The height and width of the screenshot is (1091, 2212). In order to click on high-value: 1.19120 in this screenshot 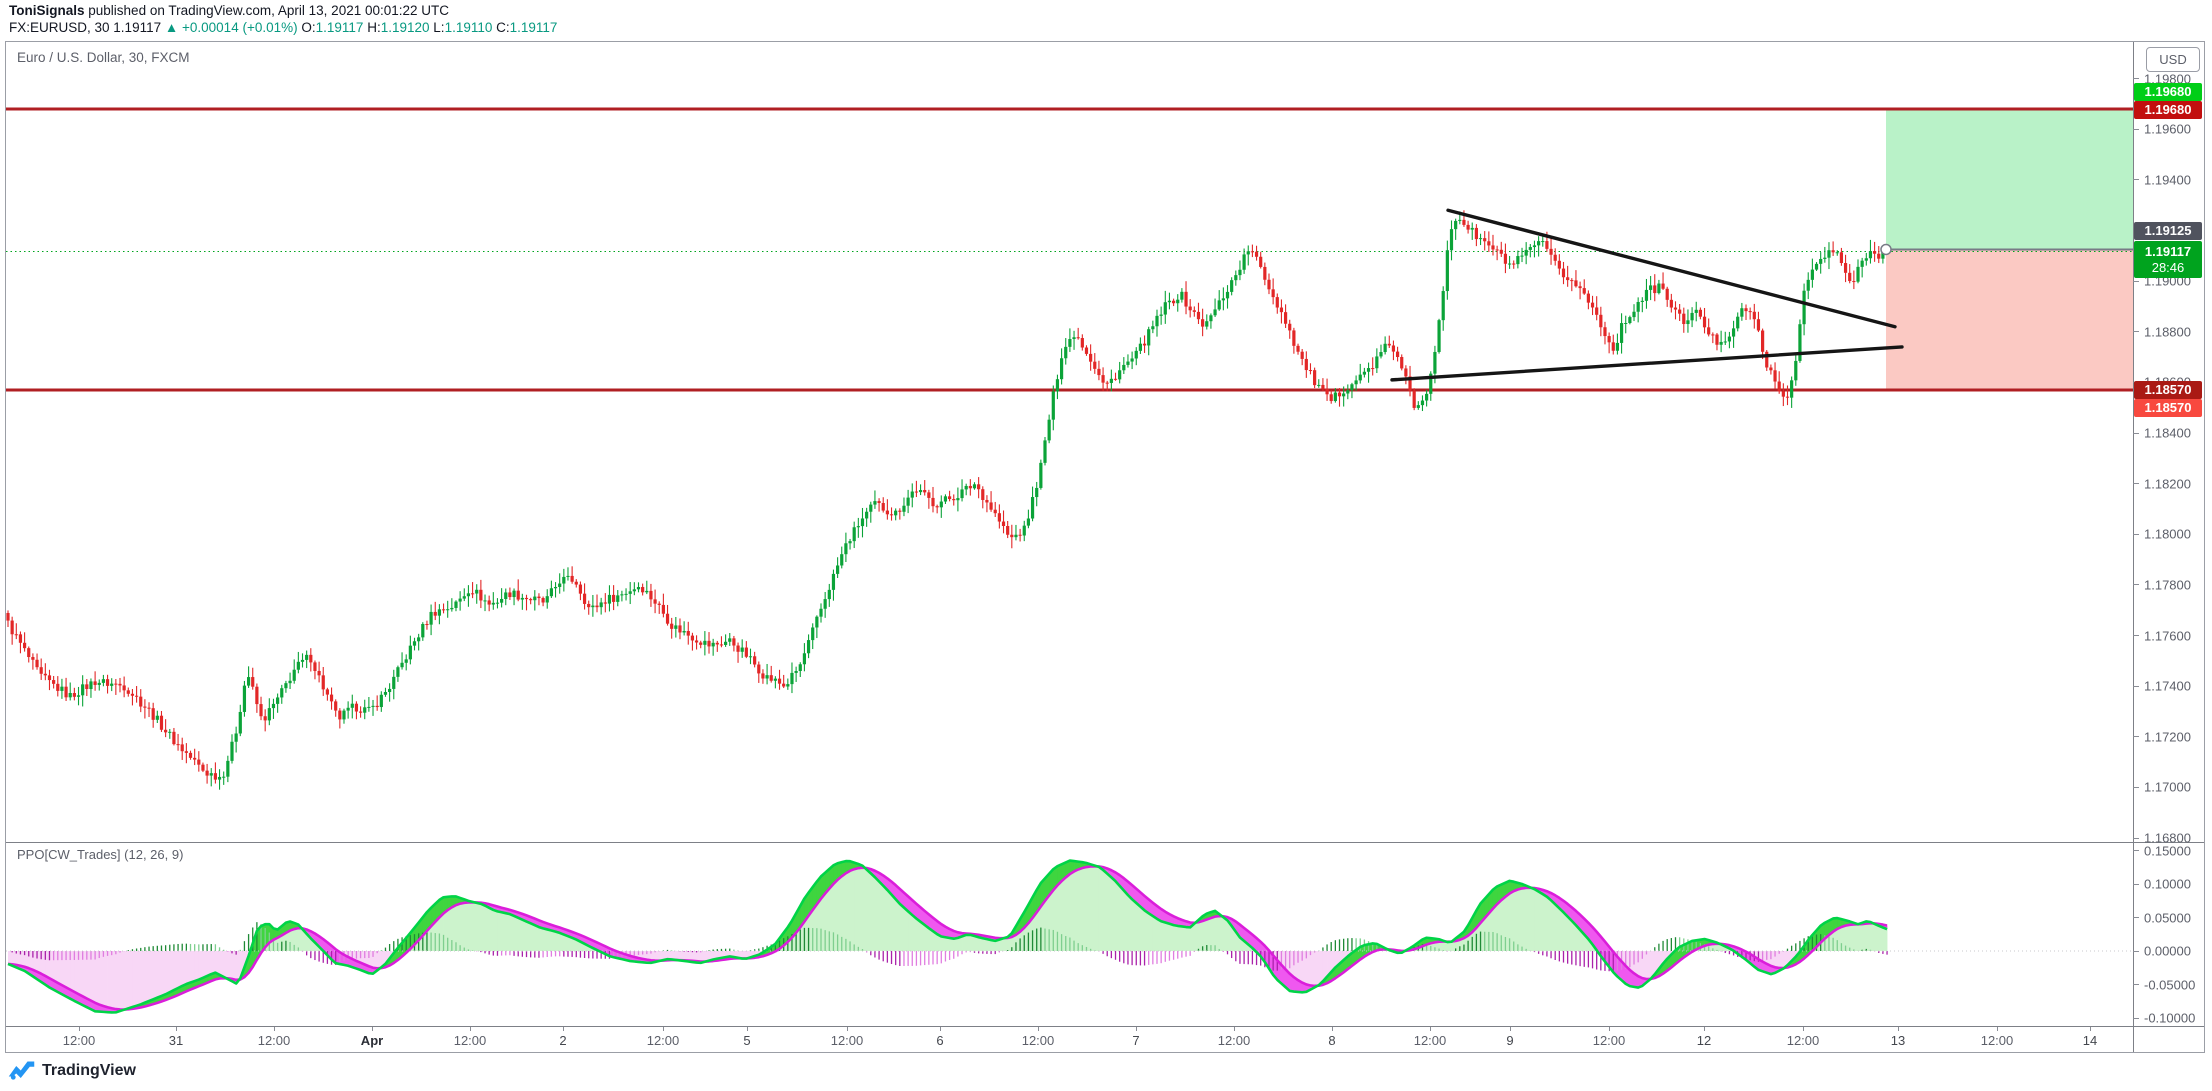, I will do `click(405, 27)`.